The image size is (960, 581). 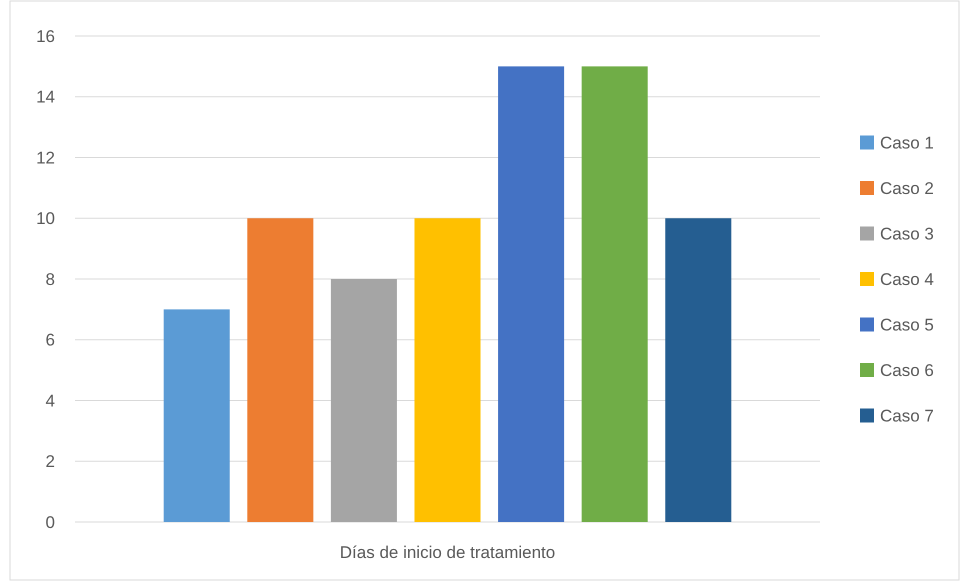 What do you see at coordinates (45, 218) in the screenshot?
I see `y-tick-label: 10` at bounding box center [45, 218].